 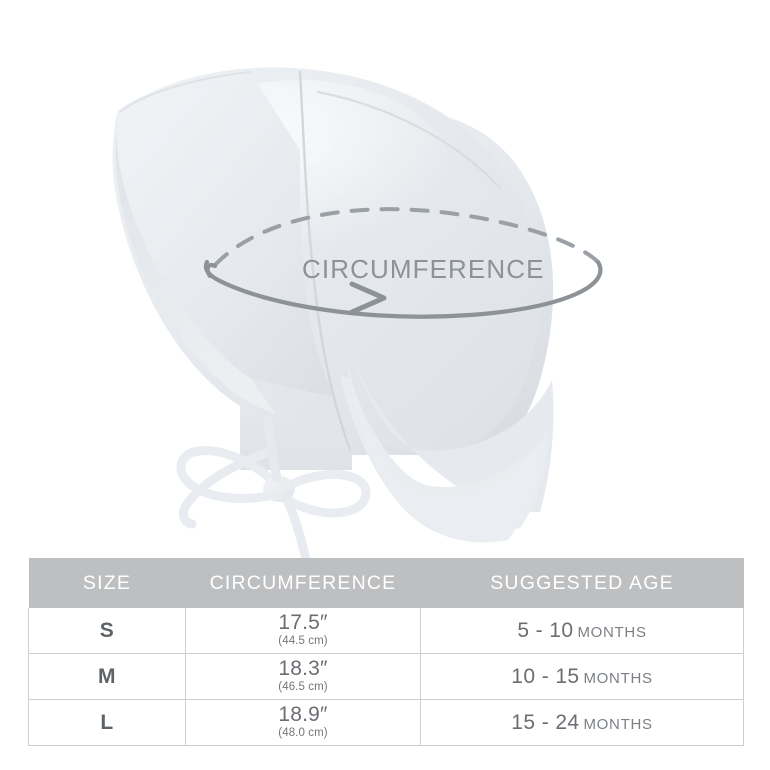 I want to click on table-row: L 18.9″ (48.0 cm) 15 - 24 MONTHS, so click(x=386, y=722).